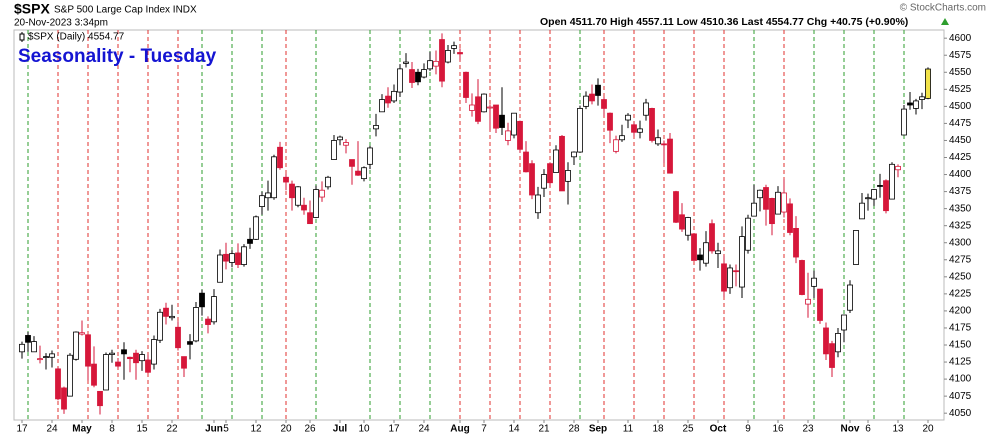 This screenshot has height=438, width=990. What do you see at coordinates (459, 429) in the screenshot?
I see `x-tick-label: Aug` at bounding box center [459, 429].